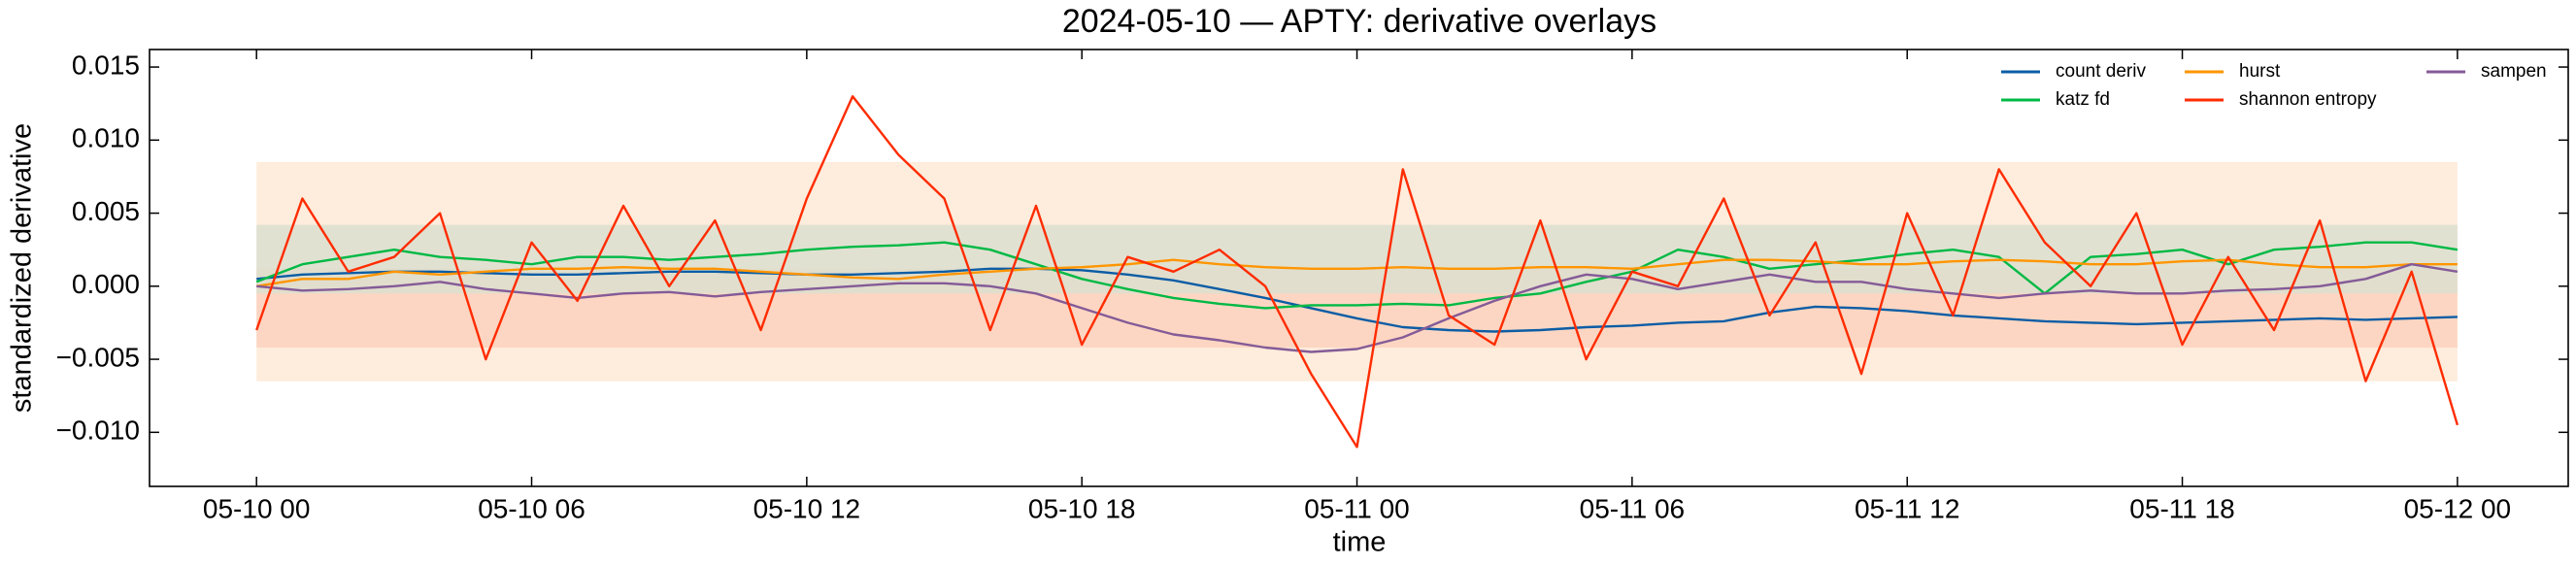 This screenshot has height=566, width=2576. I want to click on band, so click(1357, 259).